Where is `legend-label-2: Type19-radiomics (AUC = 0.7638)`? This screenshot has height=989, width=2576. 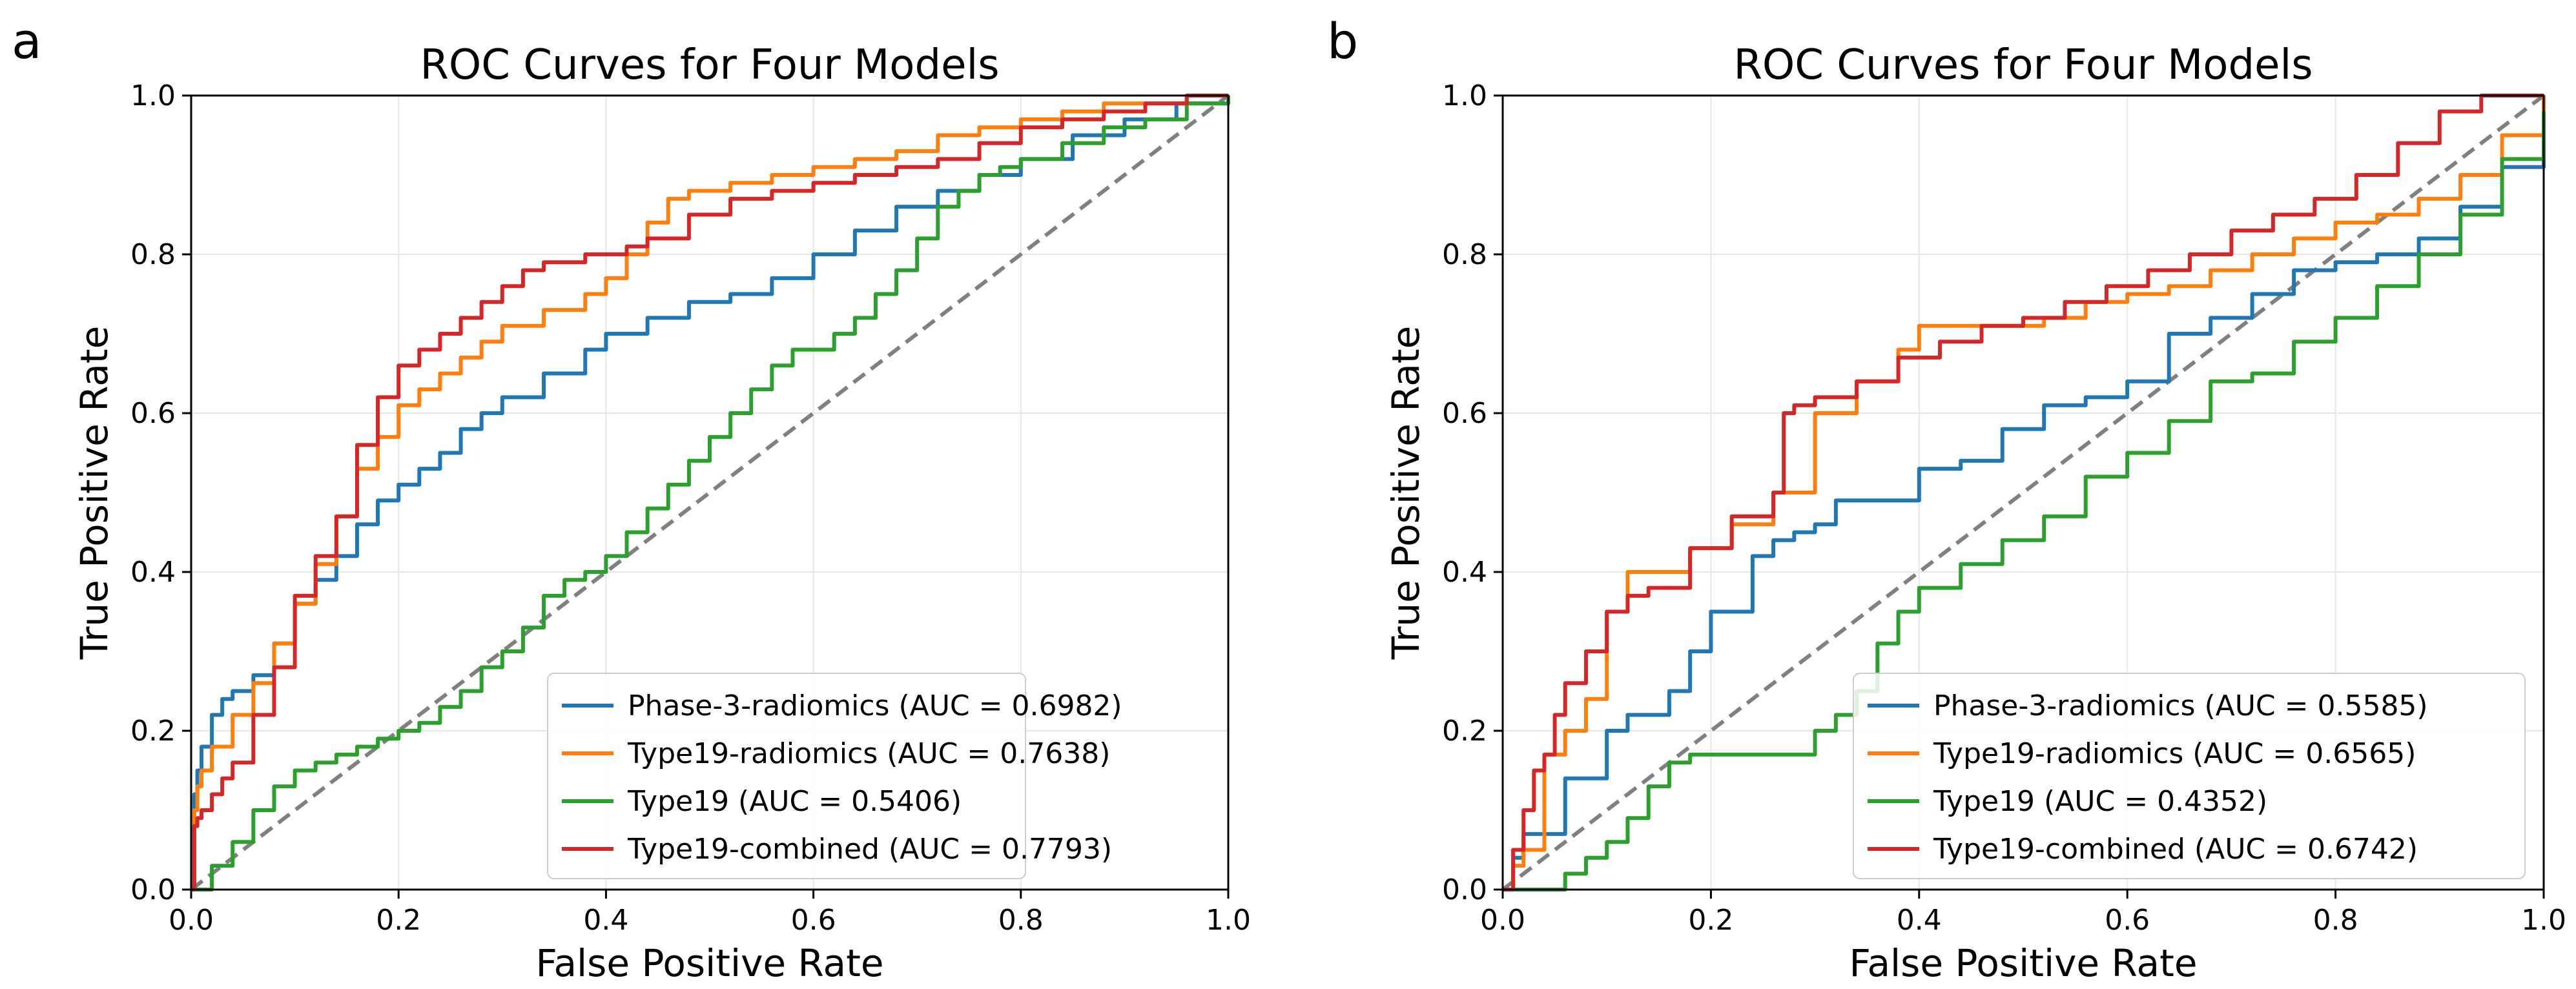 legend-label-2: Type19-radiomics (AUC = 0.7638) is located at coordinates (868, 753).